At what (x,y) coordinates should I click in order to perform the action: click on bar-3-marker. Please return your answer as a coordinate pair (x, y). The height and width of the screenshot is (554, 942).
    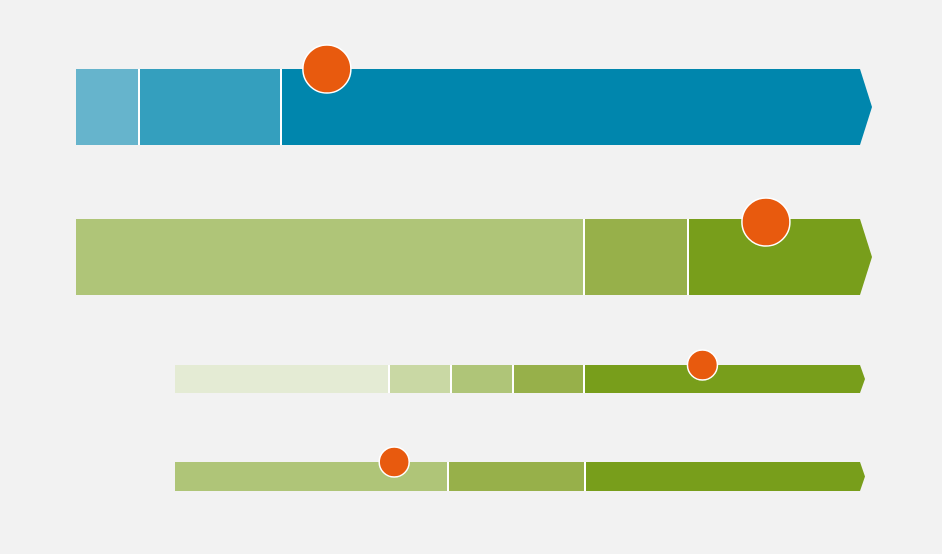
    Looking at the image, I should click on (702, 365).